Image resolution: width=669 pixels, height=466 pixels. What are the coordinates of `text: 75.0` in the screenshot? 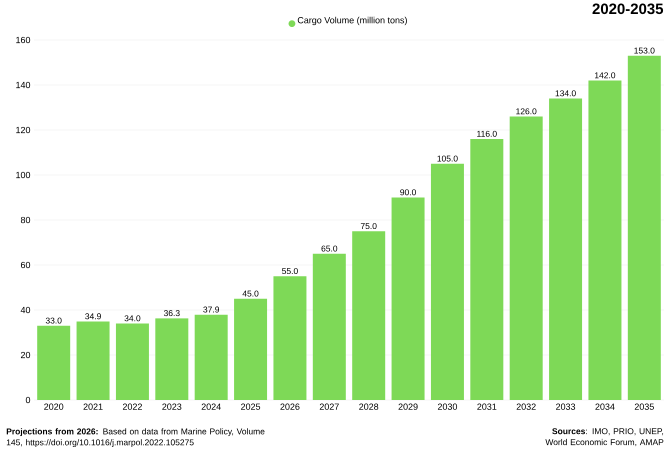 It's located at (368, 226).